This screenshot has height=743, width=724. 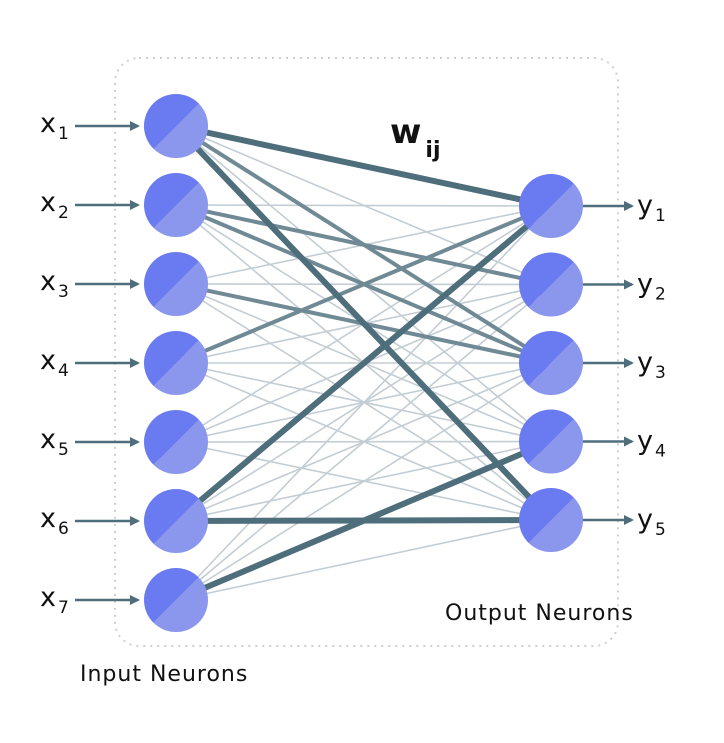 I want to click on connection-strong-x7-y4, so click(x=363, y=520).